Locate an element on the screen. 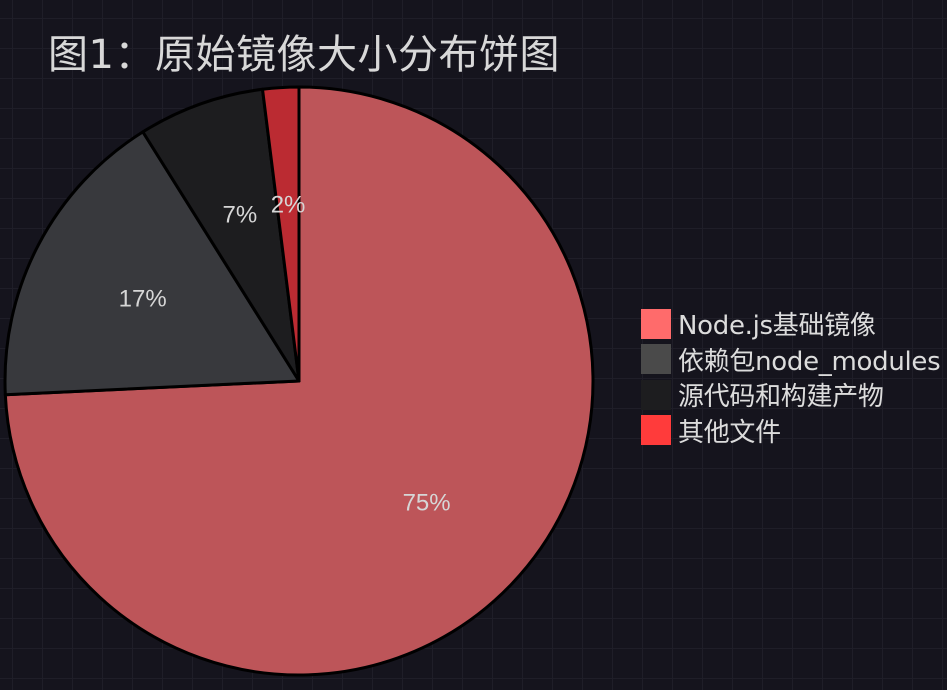  slice-percent-label-4: 2% is located at coordinates (288, 204).